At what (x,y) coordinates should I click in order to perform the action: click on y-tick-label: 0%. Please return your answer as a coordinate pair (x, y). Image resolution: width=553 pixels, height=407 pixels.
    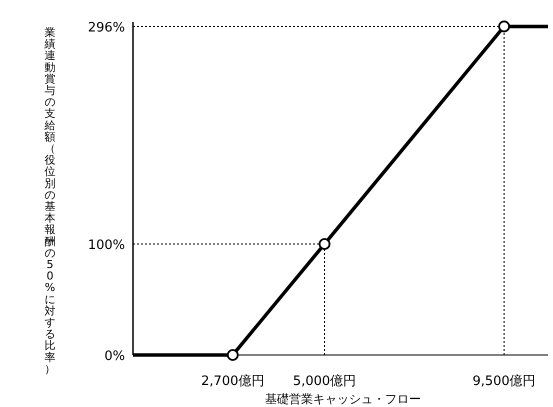
    Looking at the image, I should click on (114, 356).